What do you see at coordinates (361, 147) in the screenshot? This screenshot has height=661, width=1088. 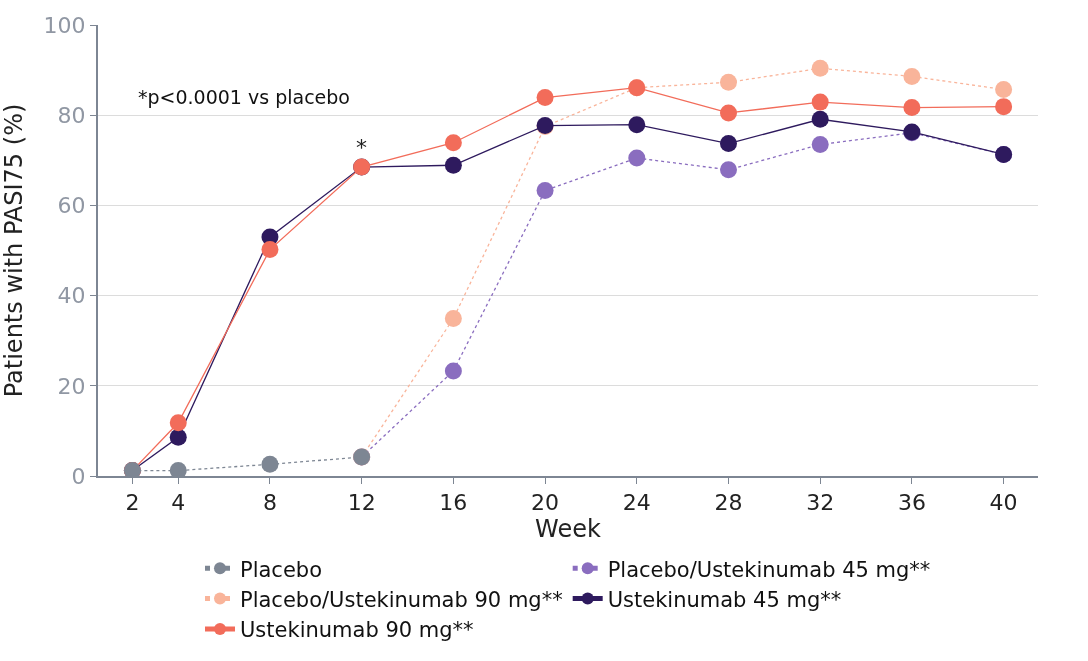 I see `annotation: *` at bounding box center [361, 147].